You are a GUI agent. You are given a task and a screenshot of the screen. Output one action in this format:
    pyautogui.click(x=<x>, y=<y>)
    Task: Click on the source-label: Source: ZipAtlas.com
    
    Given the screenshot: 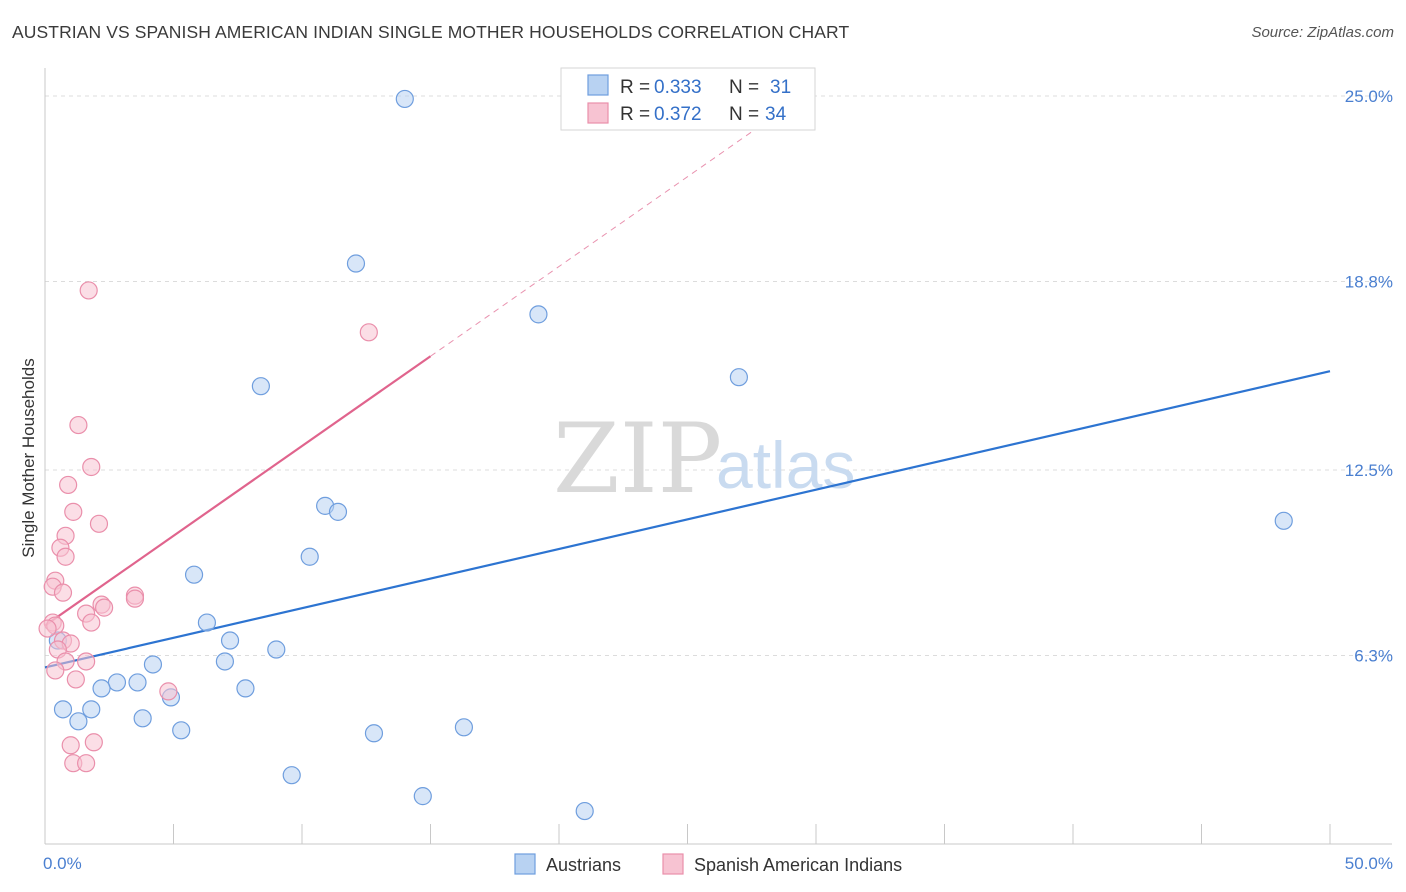 What is the action you would take?
    pyautogui.click(x=1322, y=32)
    